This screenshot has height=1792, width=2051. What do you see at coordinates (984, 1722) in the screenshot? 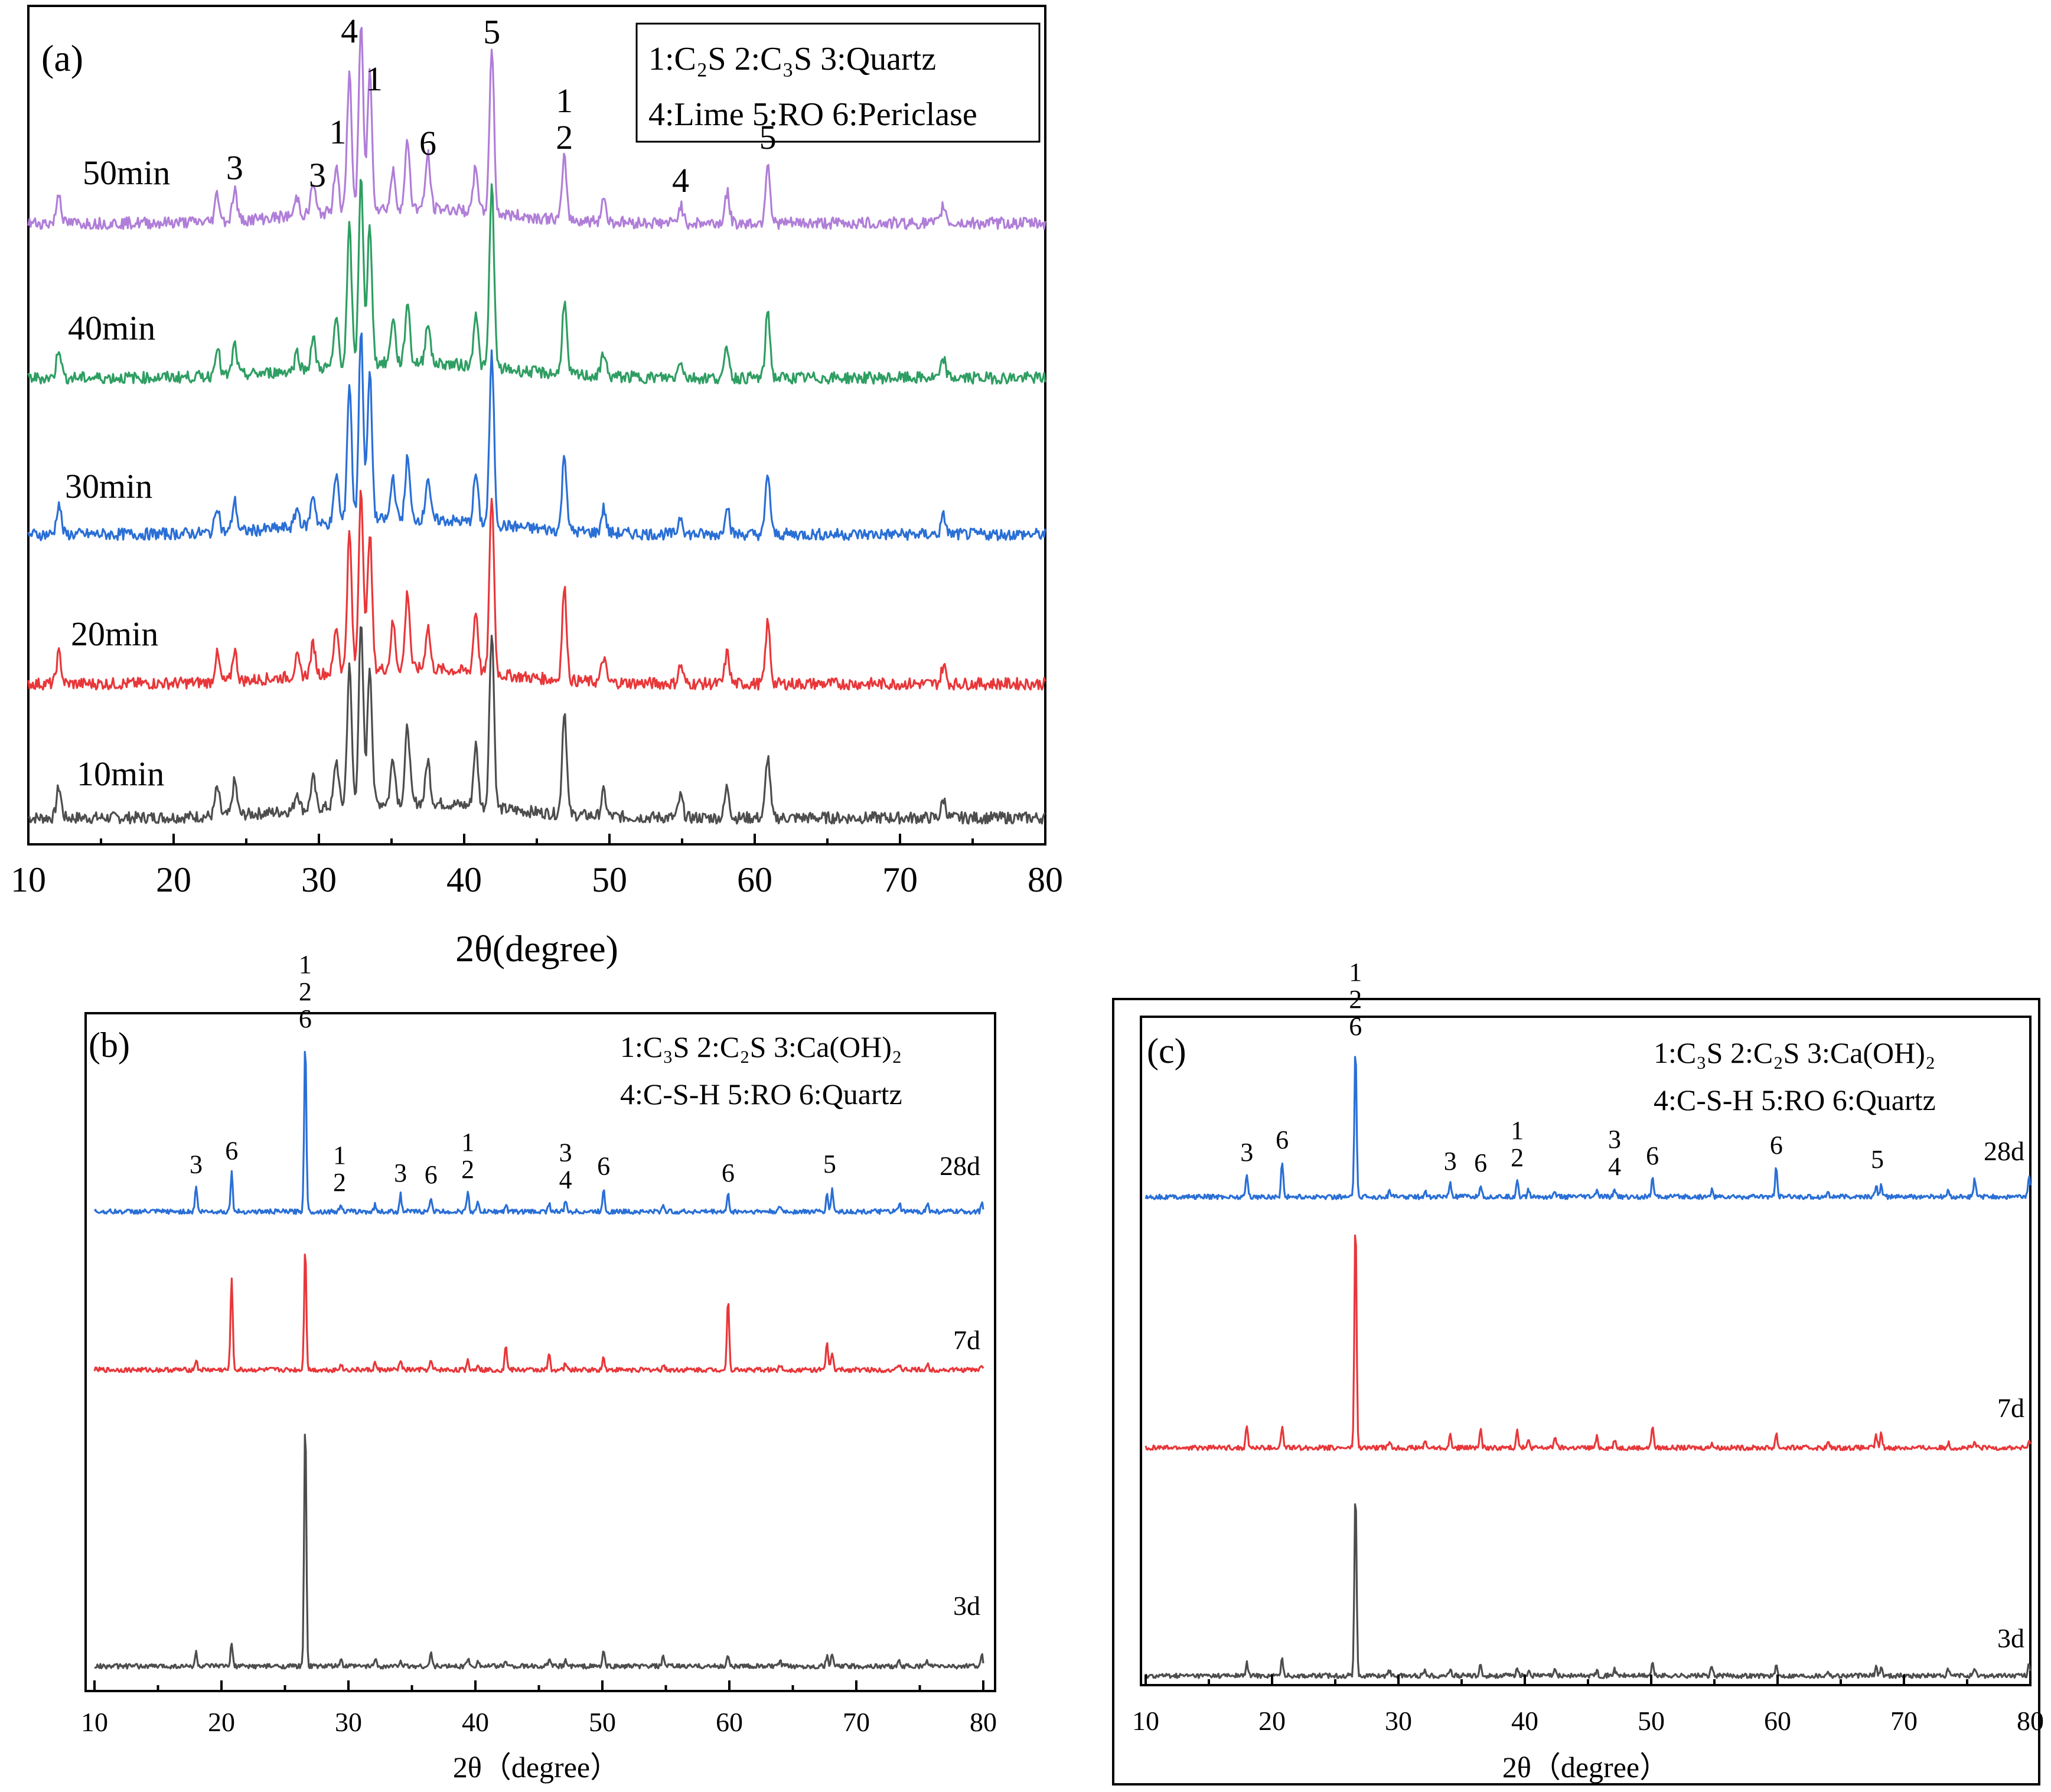
I see `panel-b-tick-label-80: 80` at bounding box center [984, 1722].